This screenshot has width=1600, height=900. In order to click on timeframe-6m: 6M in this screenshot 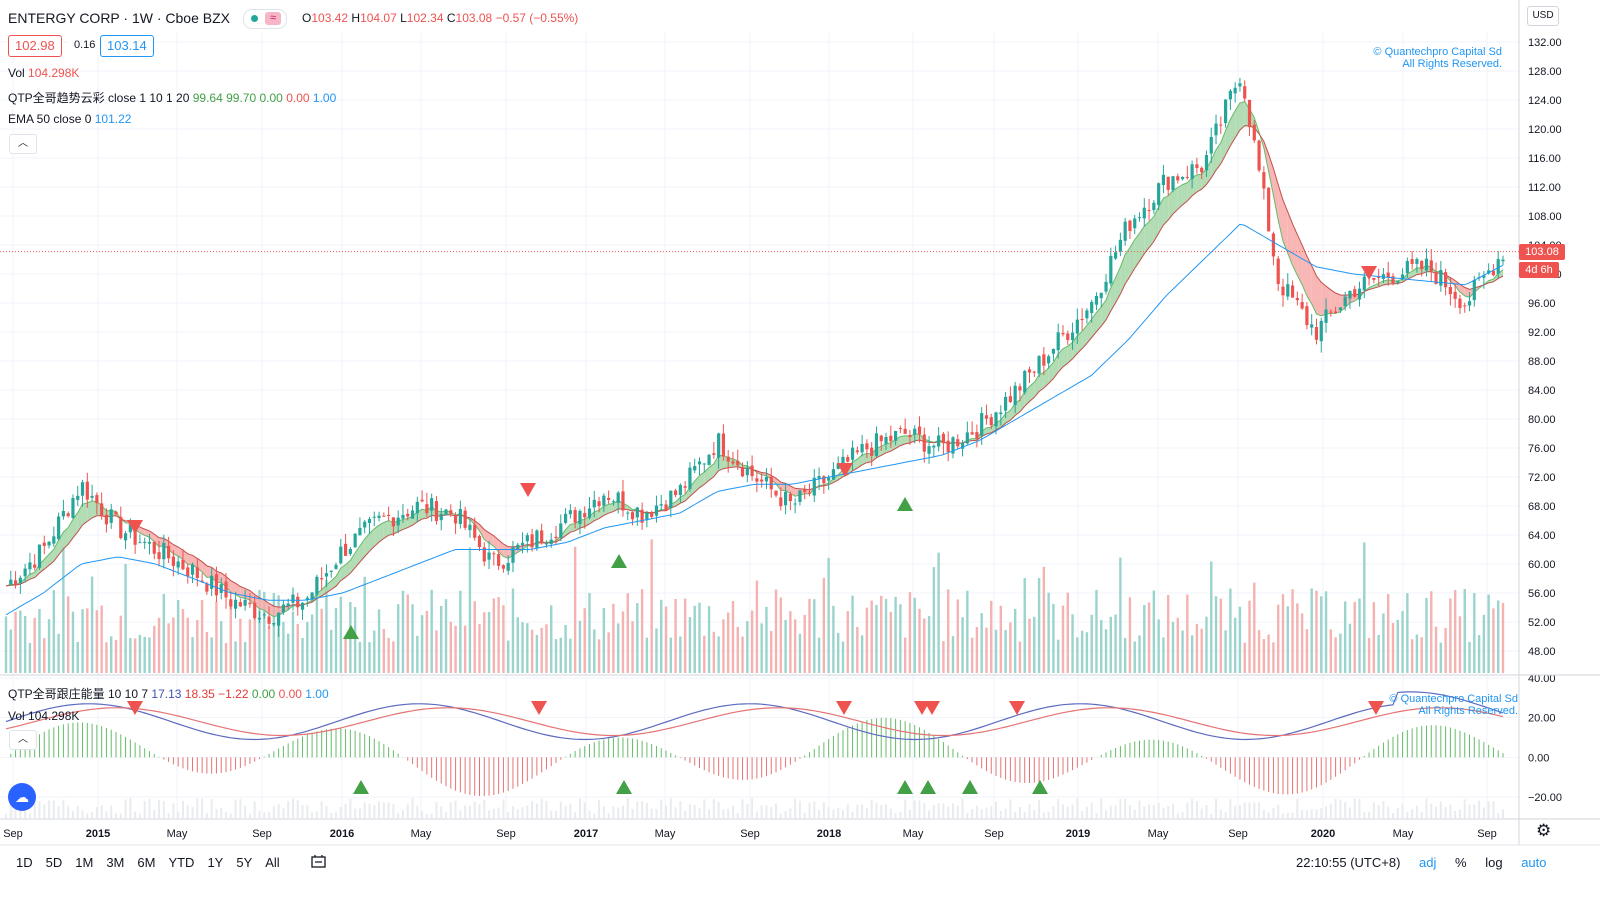, I will do `click(146, 862)`.